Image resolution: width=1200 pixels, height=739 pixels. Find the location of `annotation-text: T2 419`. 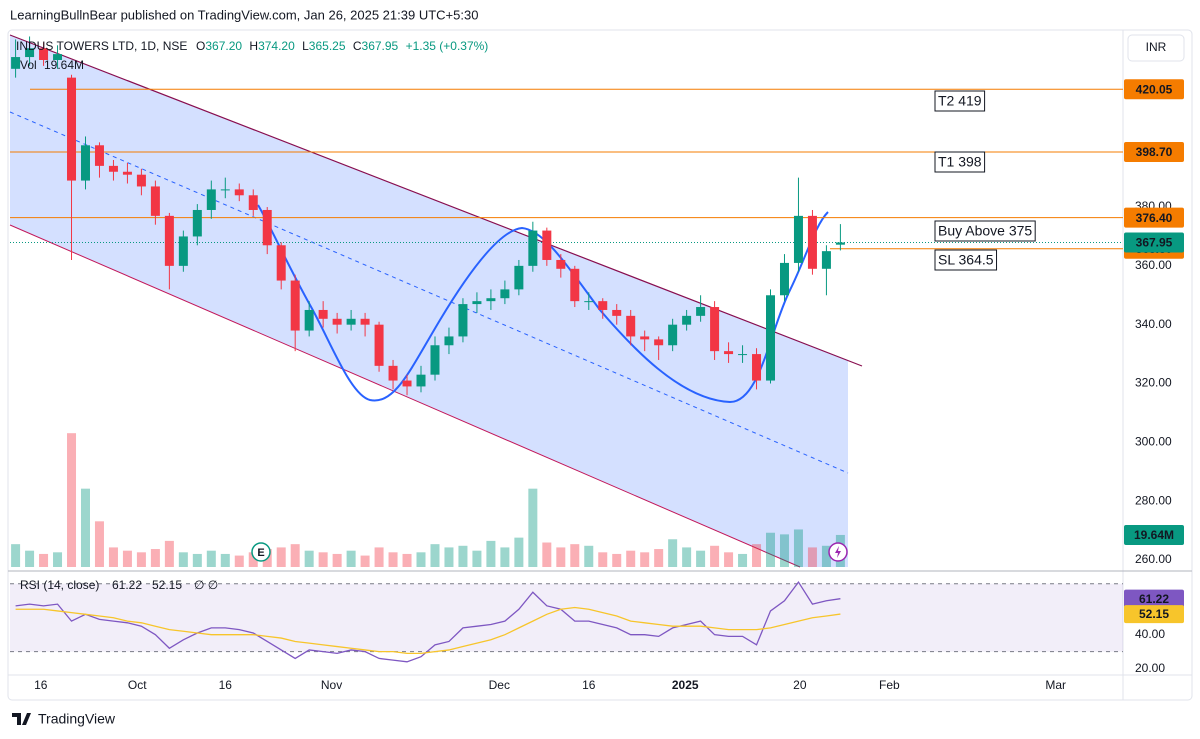

annotation-text: T2 419 is located at coordinates (960, 101).